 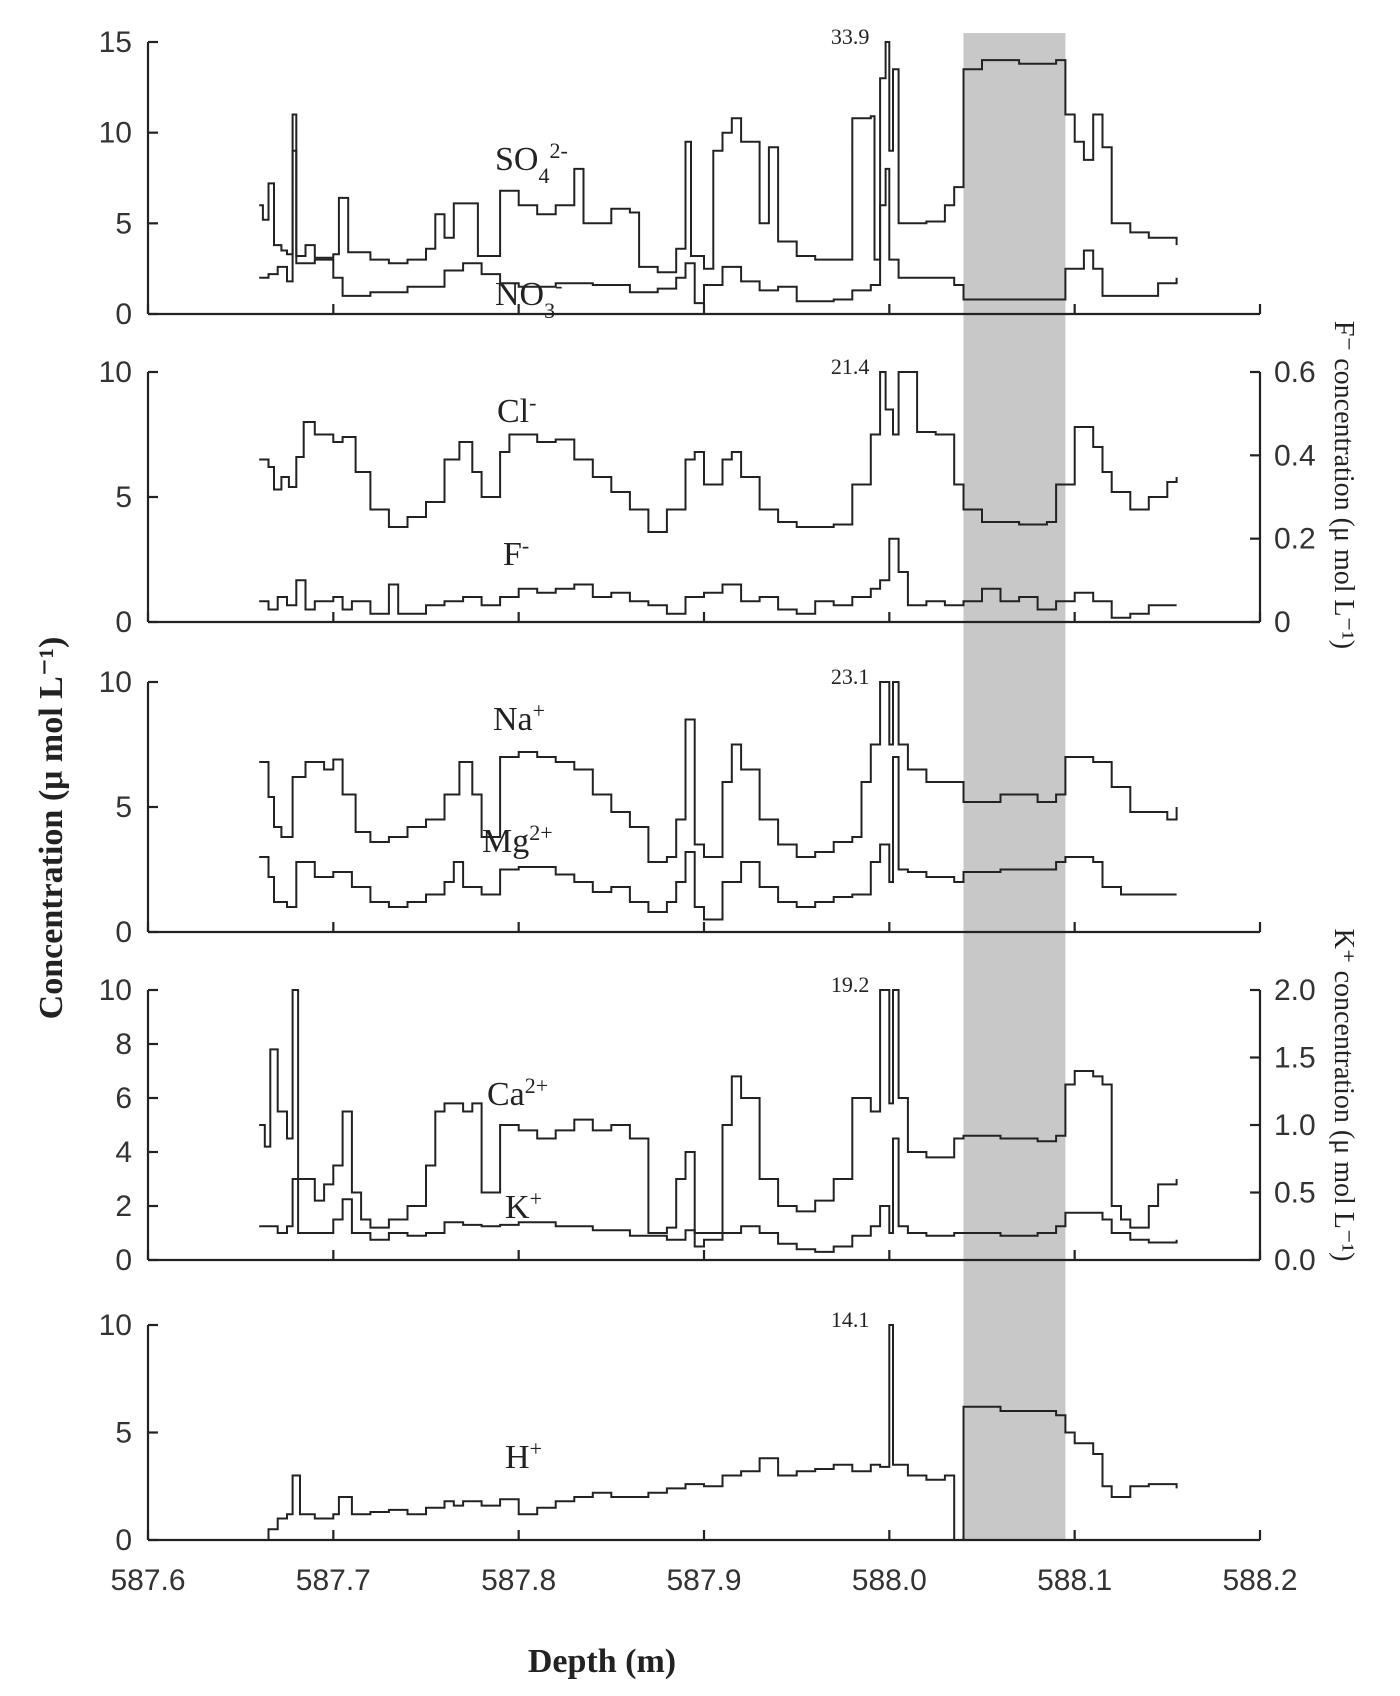 What do you see at coordinates (115, 42) in the screenshot?
I see `y-tick-label: 15` at bounding box center [115, 42].